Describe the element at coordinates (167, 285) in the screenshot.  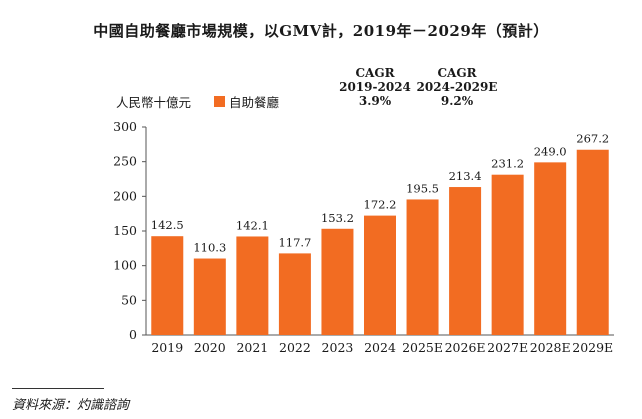
I see `bar-2019` at that location.